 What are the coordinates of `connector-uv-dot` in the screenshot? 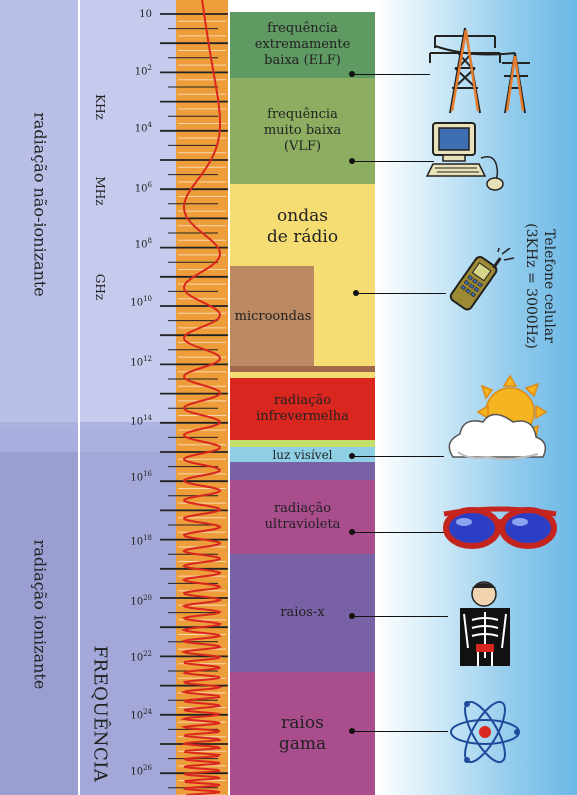 It's located at (352, 532).